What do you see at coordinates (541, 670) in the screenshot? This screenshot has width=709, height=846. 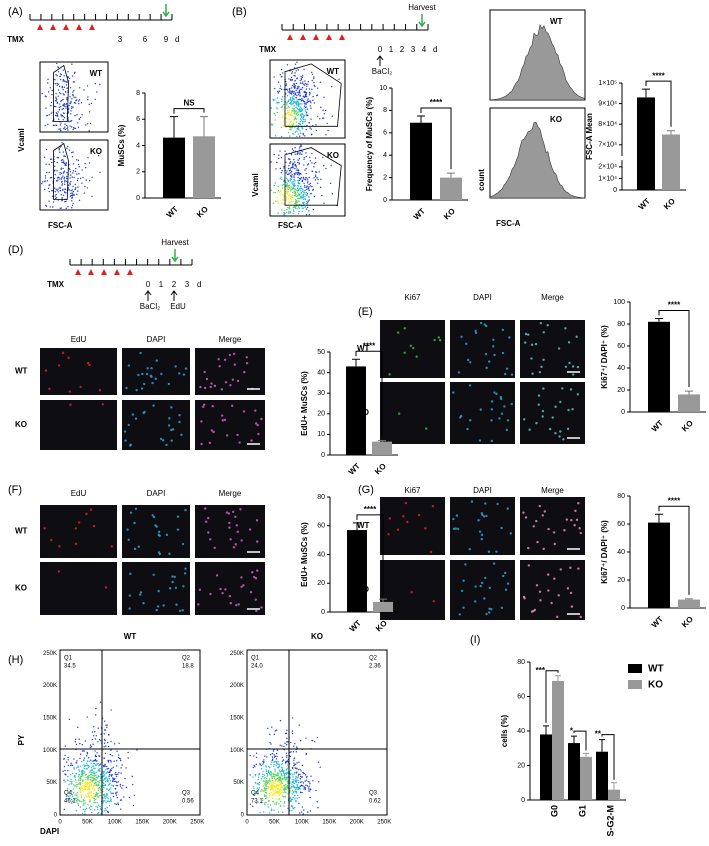 I see `significance-label: ***` at bounding box center [541, 670].